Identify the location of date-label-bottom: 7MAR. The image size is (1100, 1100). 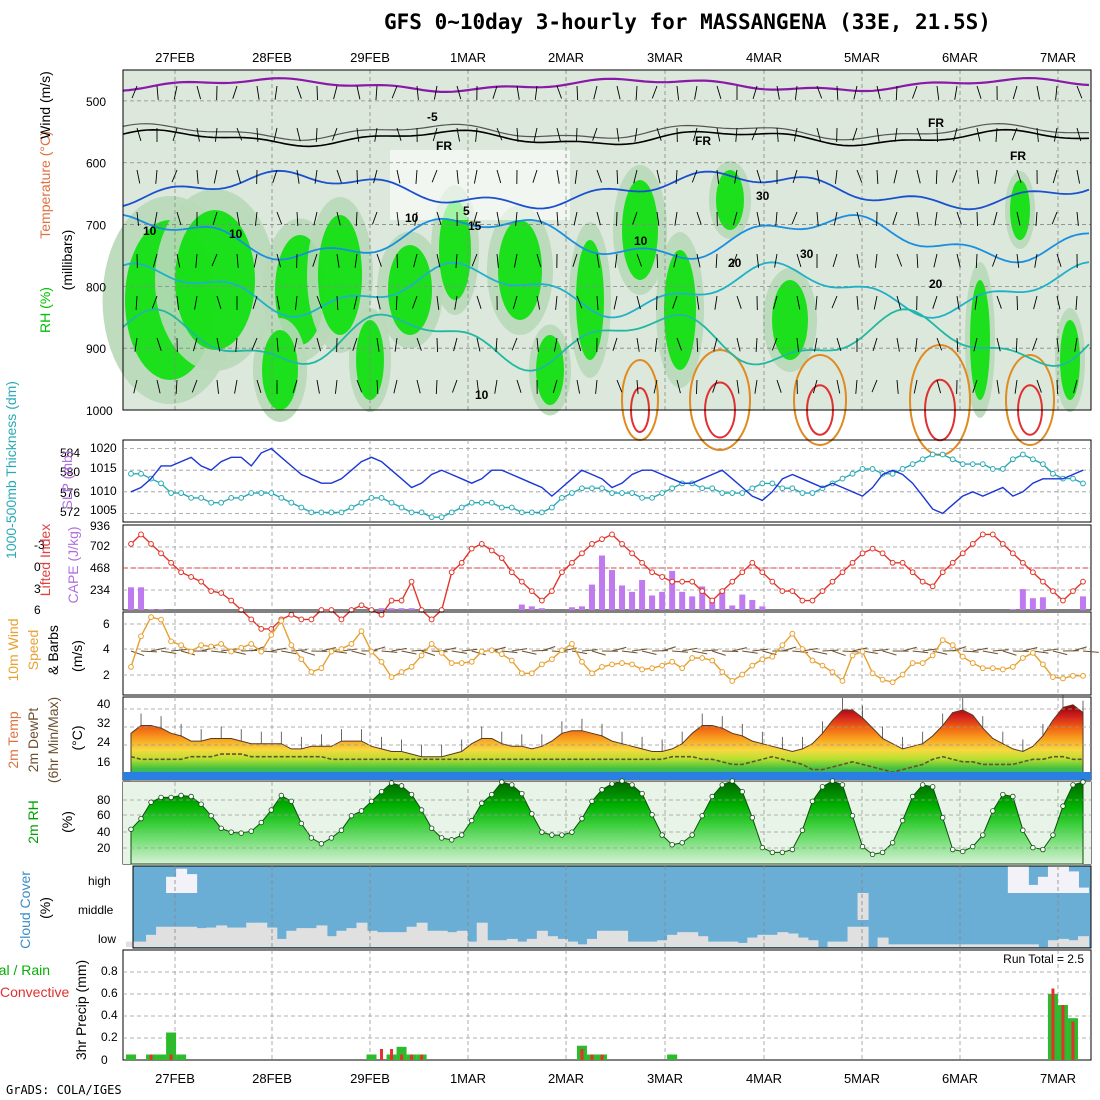
(1058, 1078).